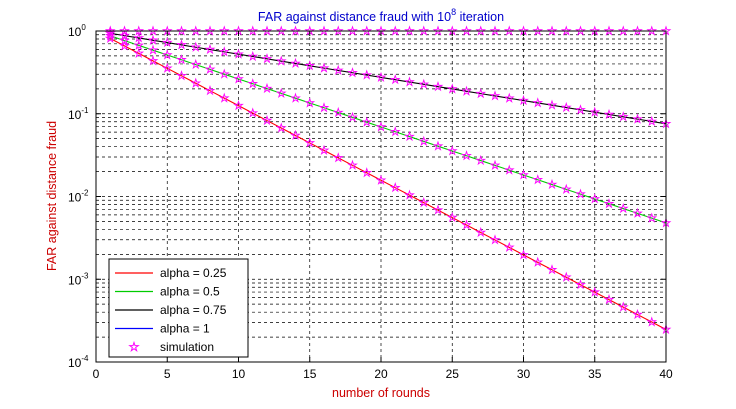 The width and height of the screenshot is (736, 409). I want to click on x-tick-label: 10, so click(239, 374).